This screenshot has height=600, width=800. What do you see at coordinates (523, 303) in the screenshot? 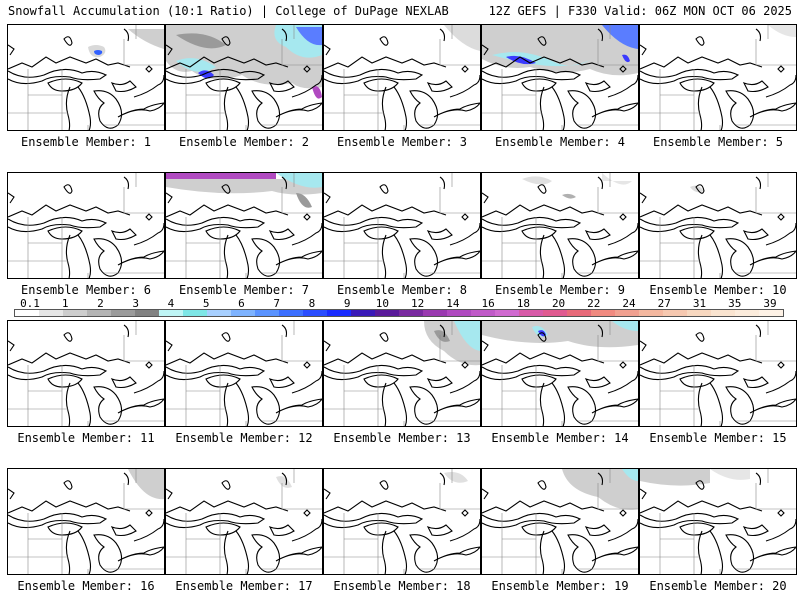
I see `legend-tick-label: 18` at bounding box center [523, 303].